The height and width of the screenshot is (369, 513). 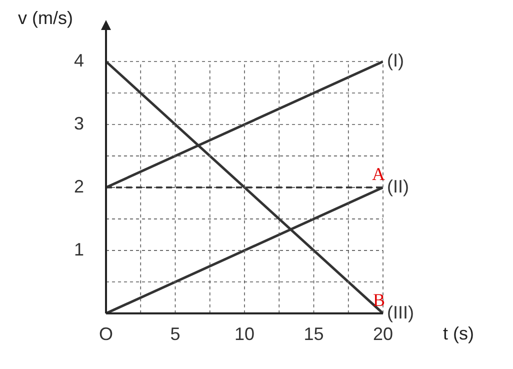 I want to click on series-label: (III), so click(x=400, y=312).